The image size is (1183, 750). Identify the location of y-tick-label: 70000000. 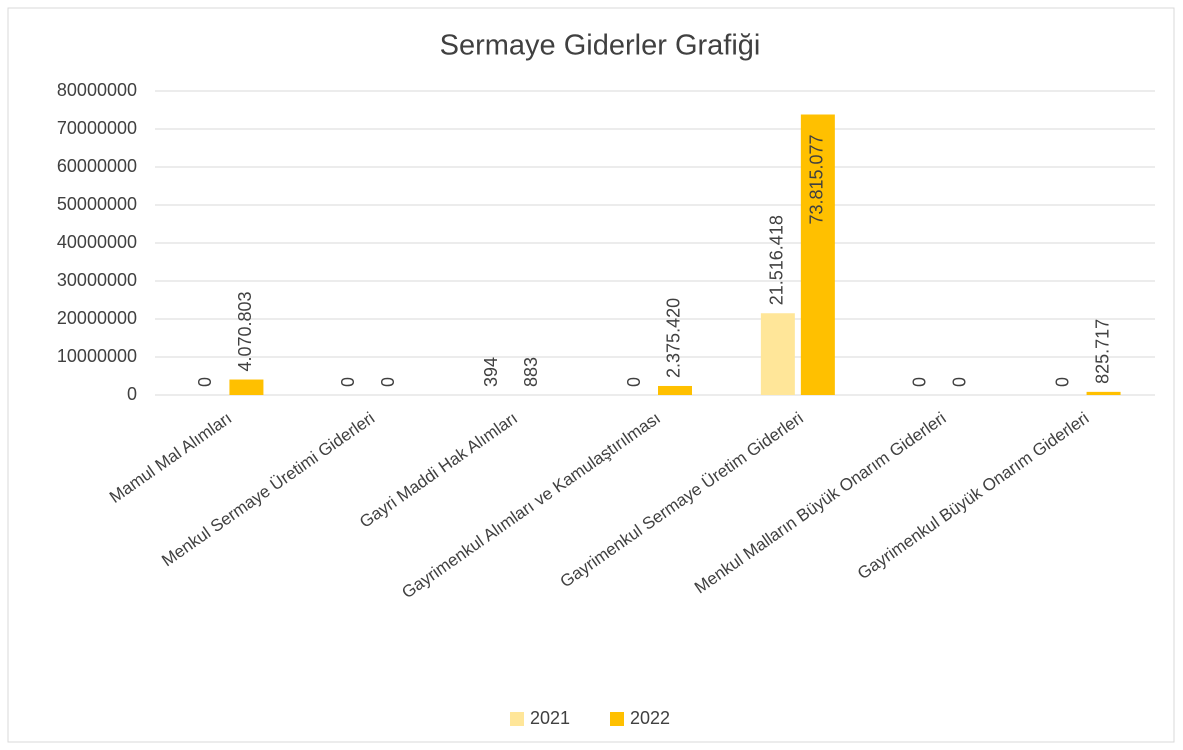
(97, 128).